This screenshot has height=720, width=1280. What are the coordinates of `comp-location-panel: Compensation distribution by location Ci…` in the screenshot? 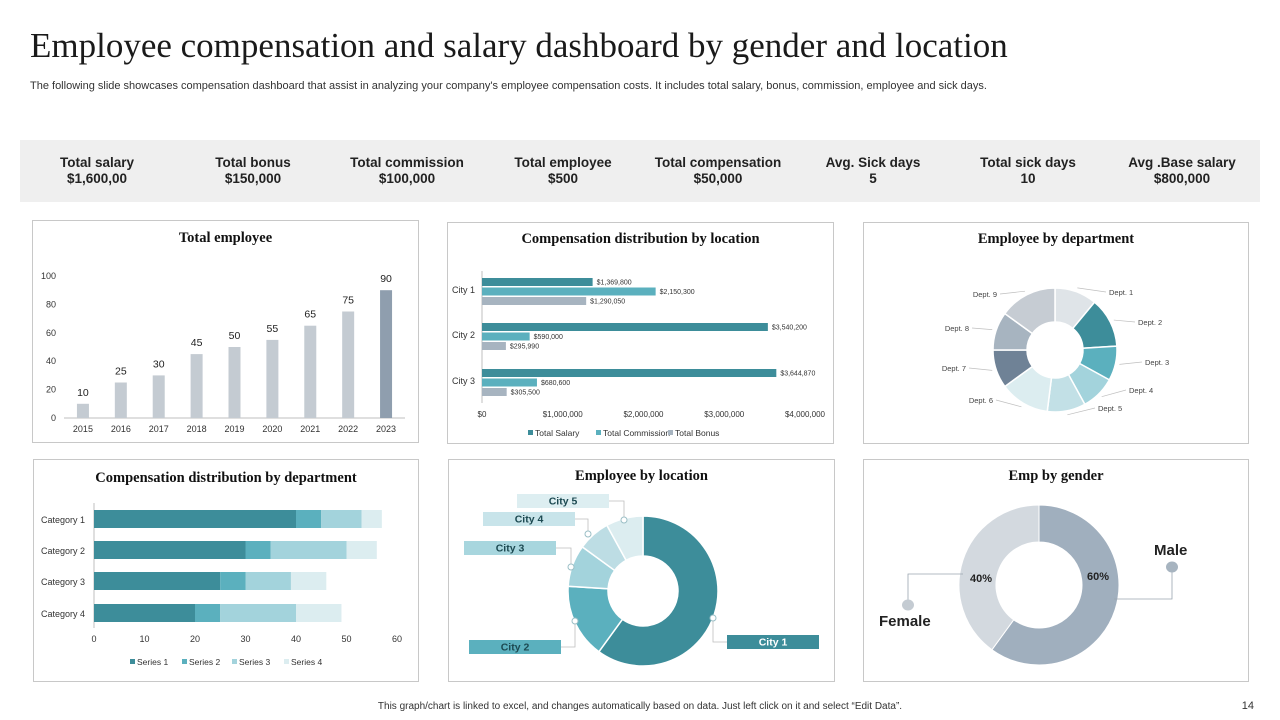 It's located at (640, 333).